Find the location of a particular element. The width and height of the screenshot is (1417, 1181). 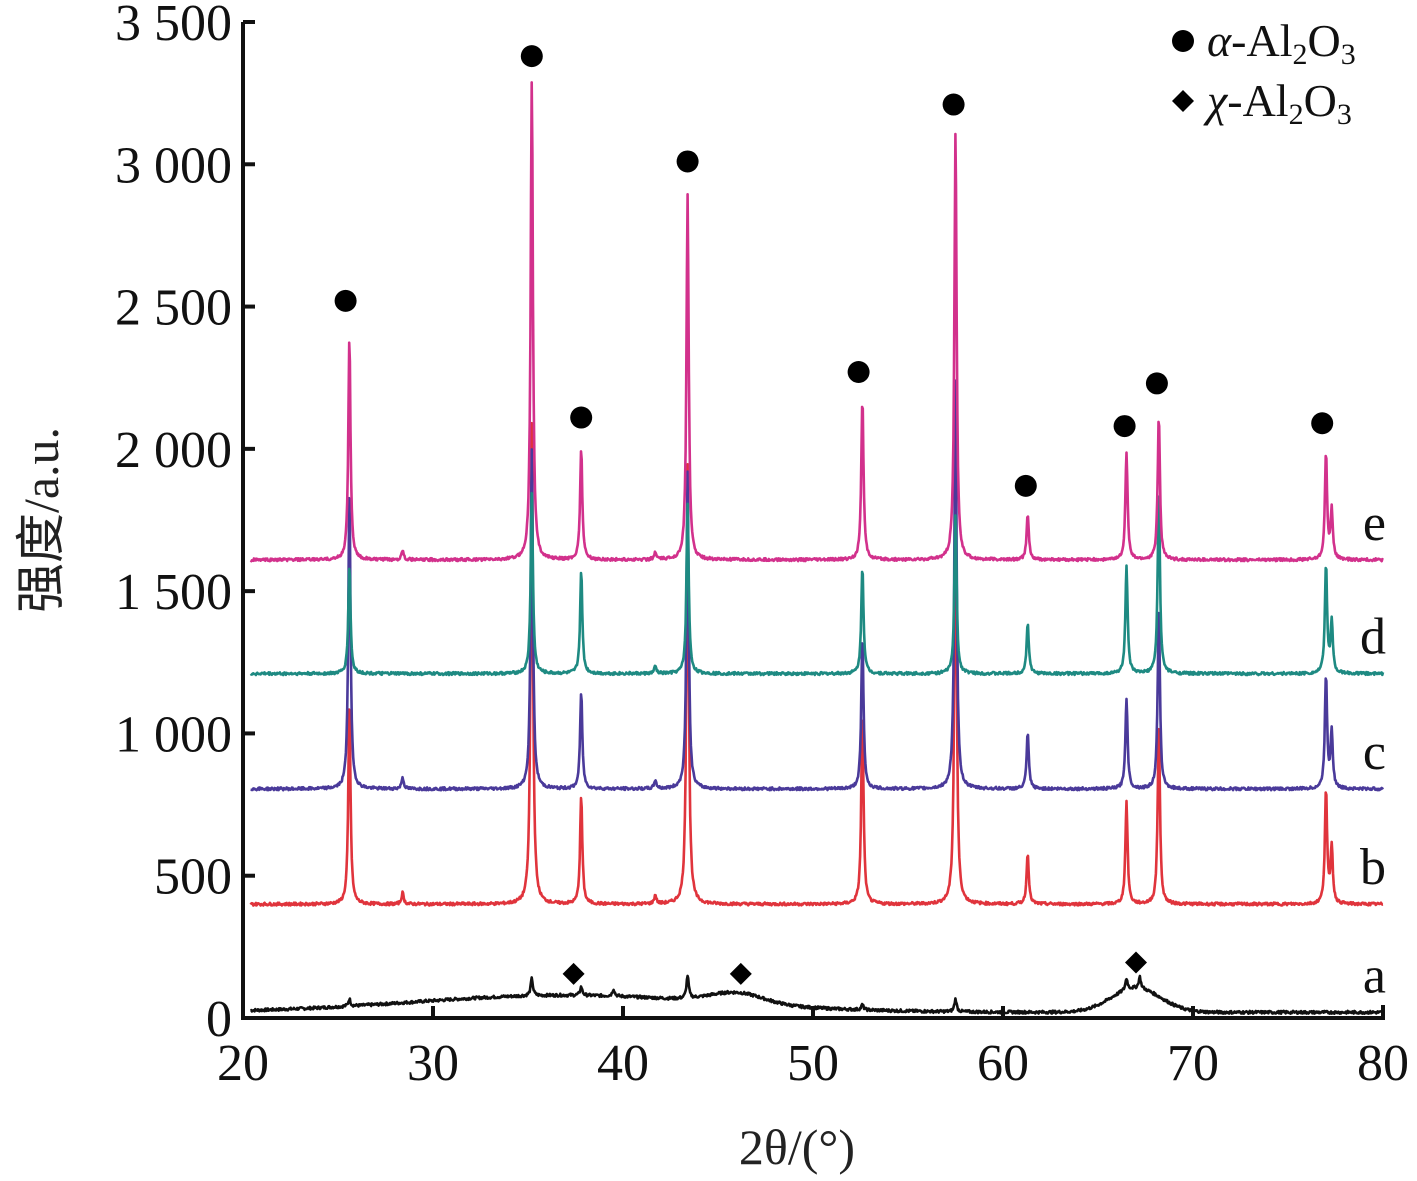

legend-diamond-icon is located at coordinates (1183, 101).